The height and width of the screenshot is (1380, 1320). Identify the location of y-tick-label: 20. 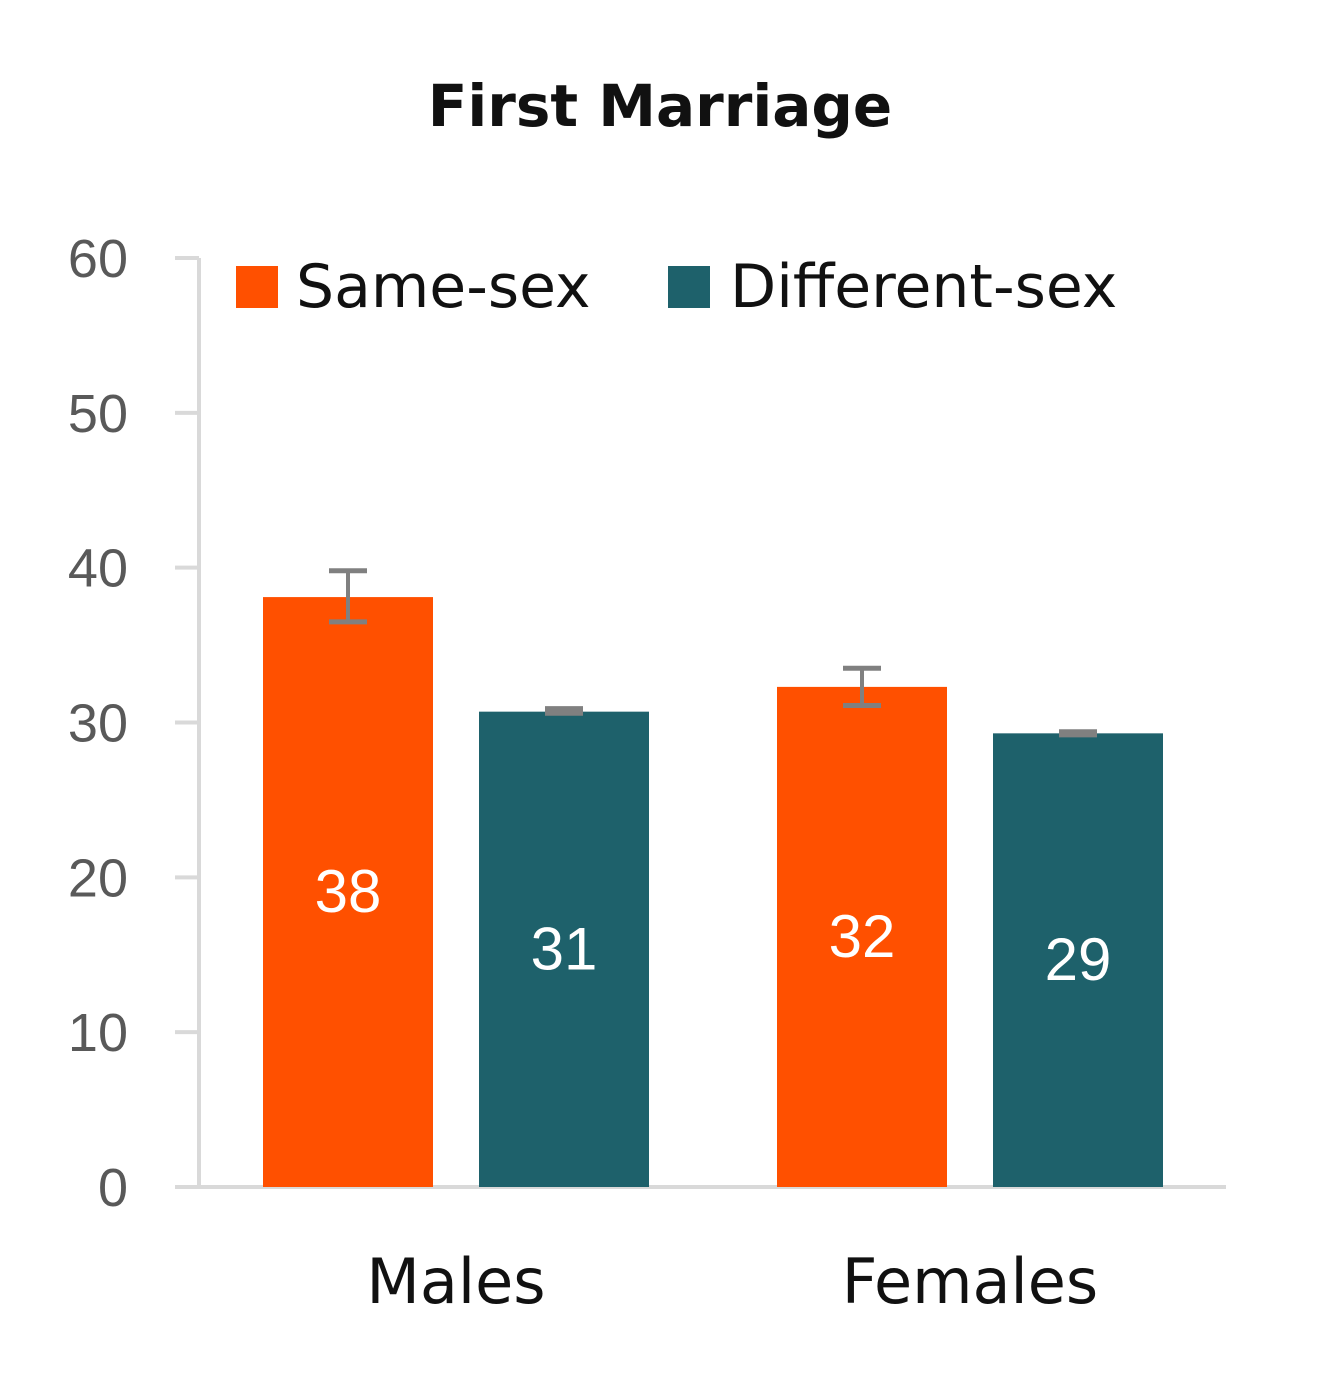
(98, 878).